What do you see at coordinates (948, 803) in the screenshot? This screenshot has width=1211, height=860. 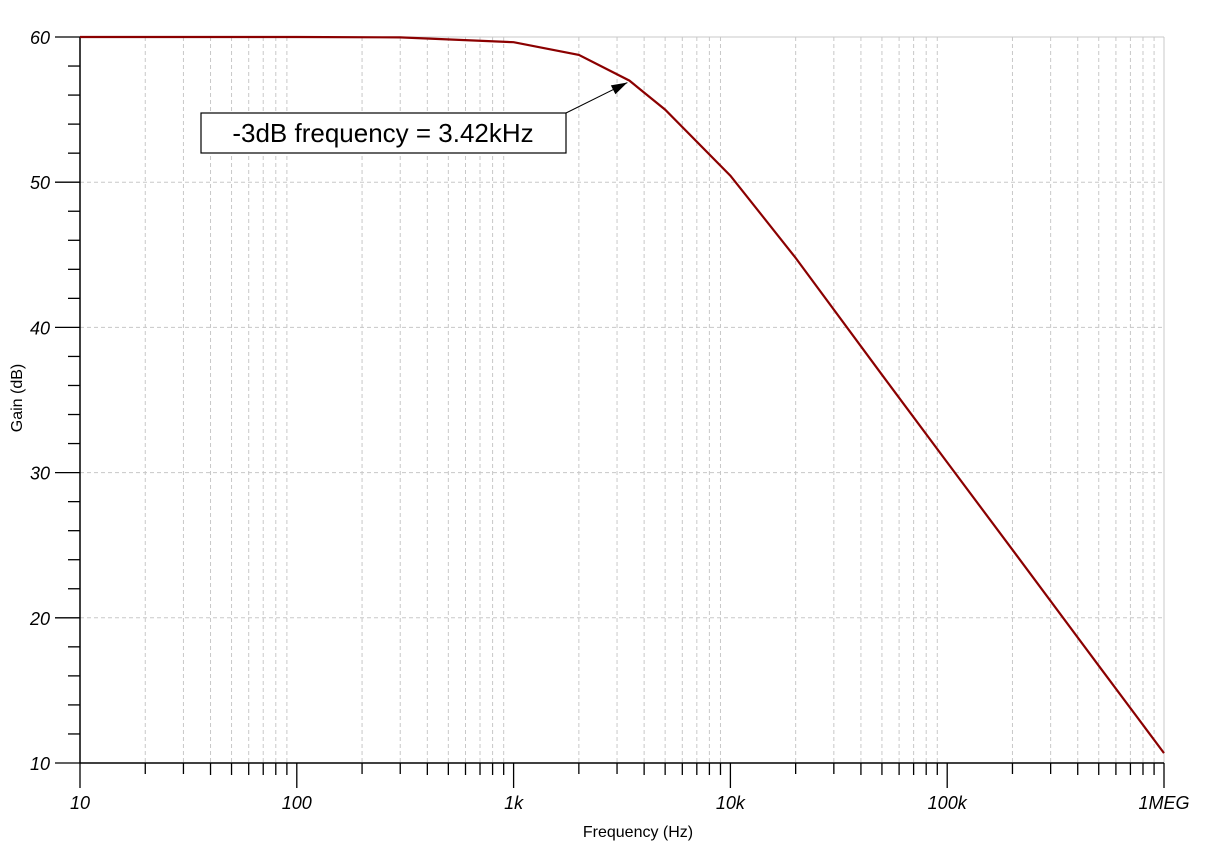 I see `x-tick-label: 100k` at bounding box center [948, 803].